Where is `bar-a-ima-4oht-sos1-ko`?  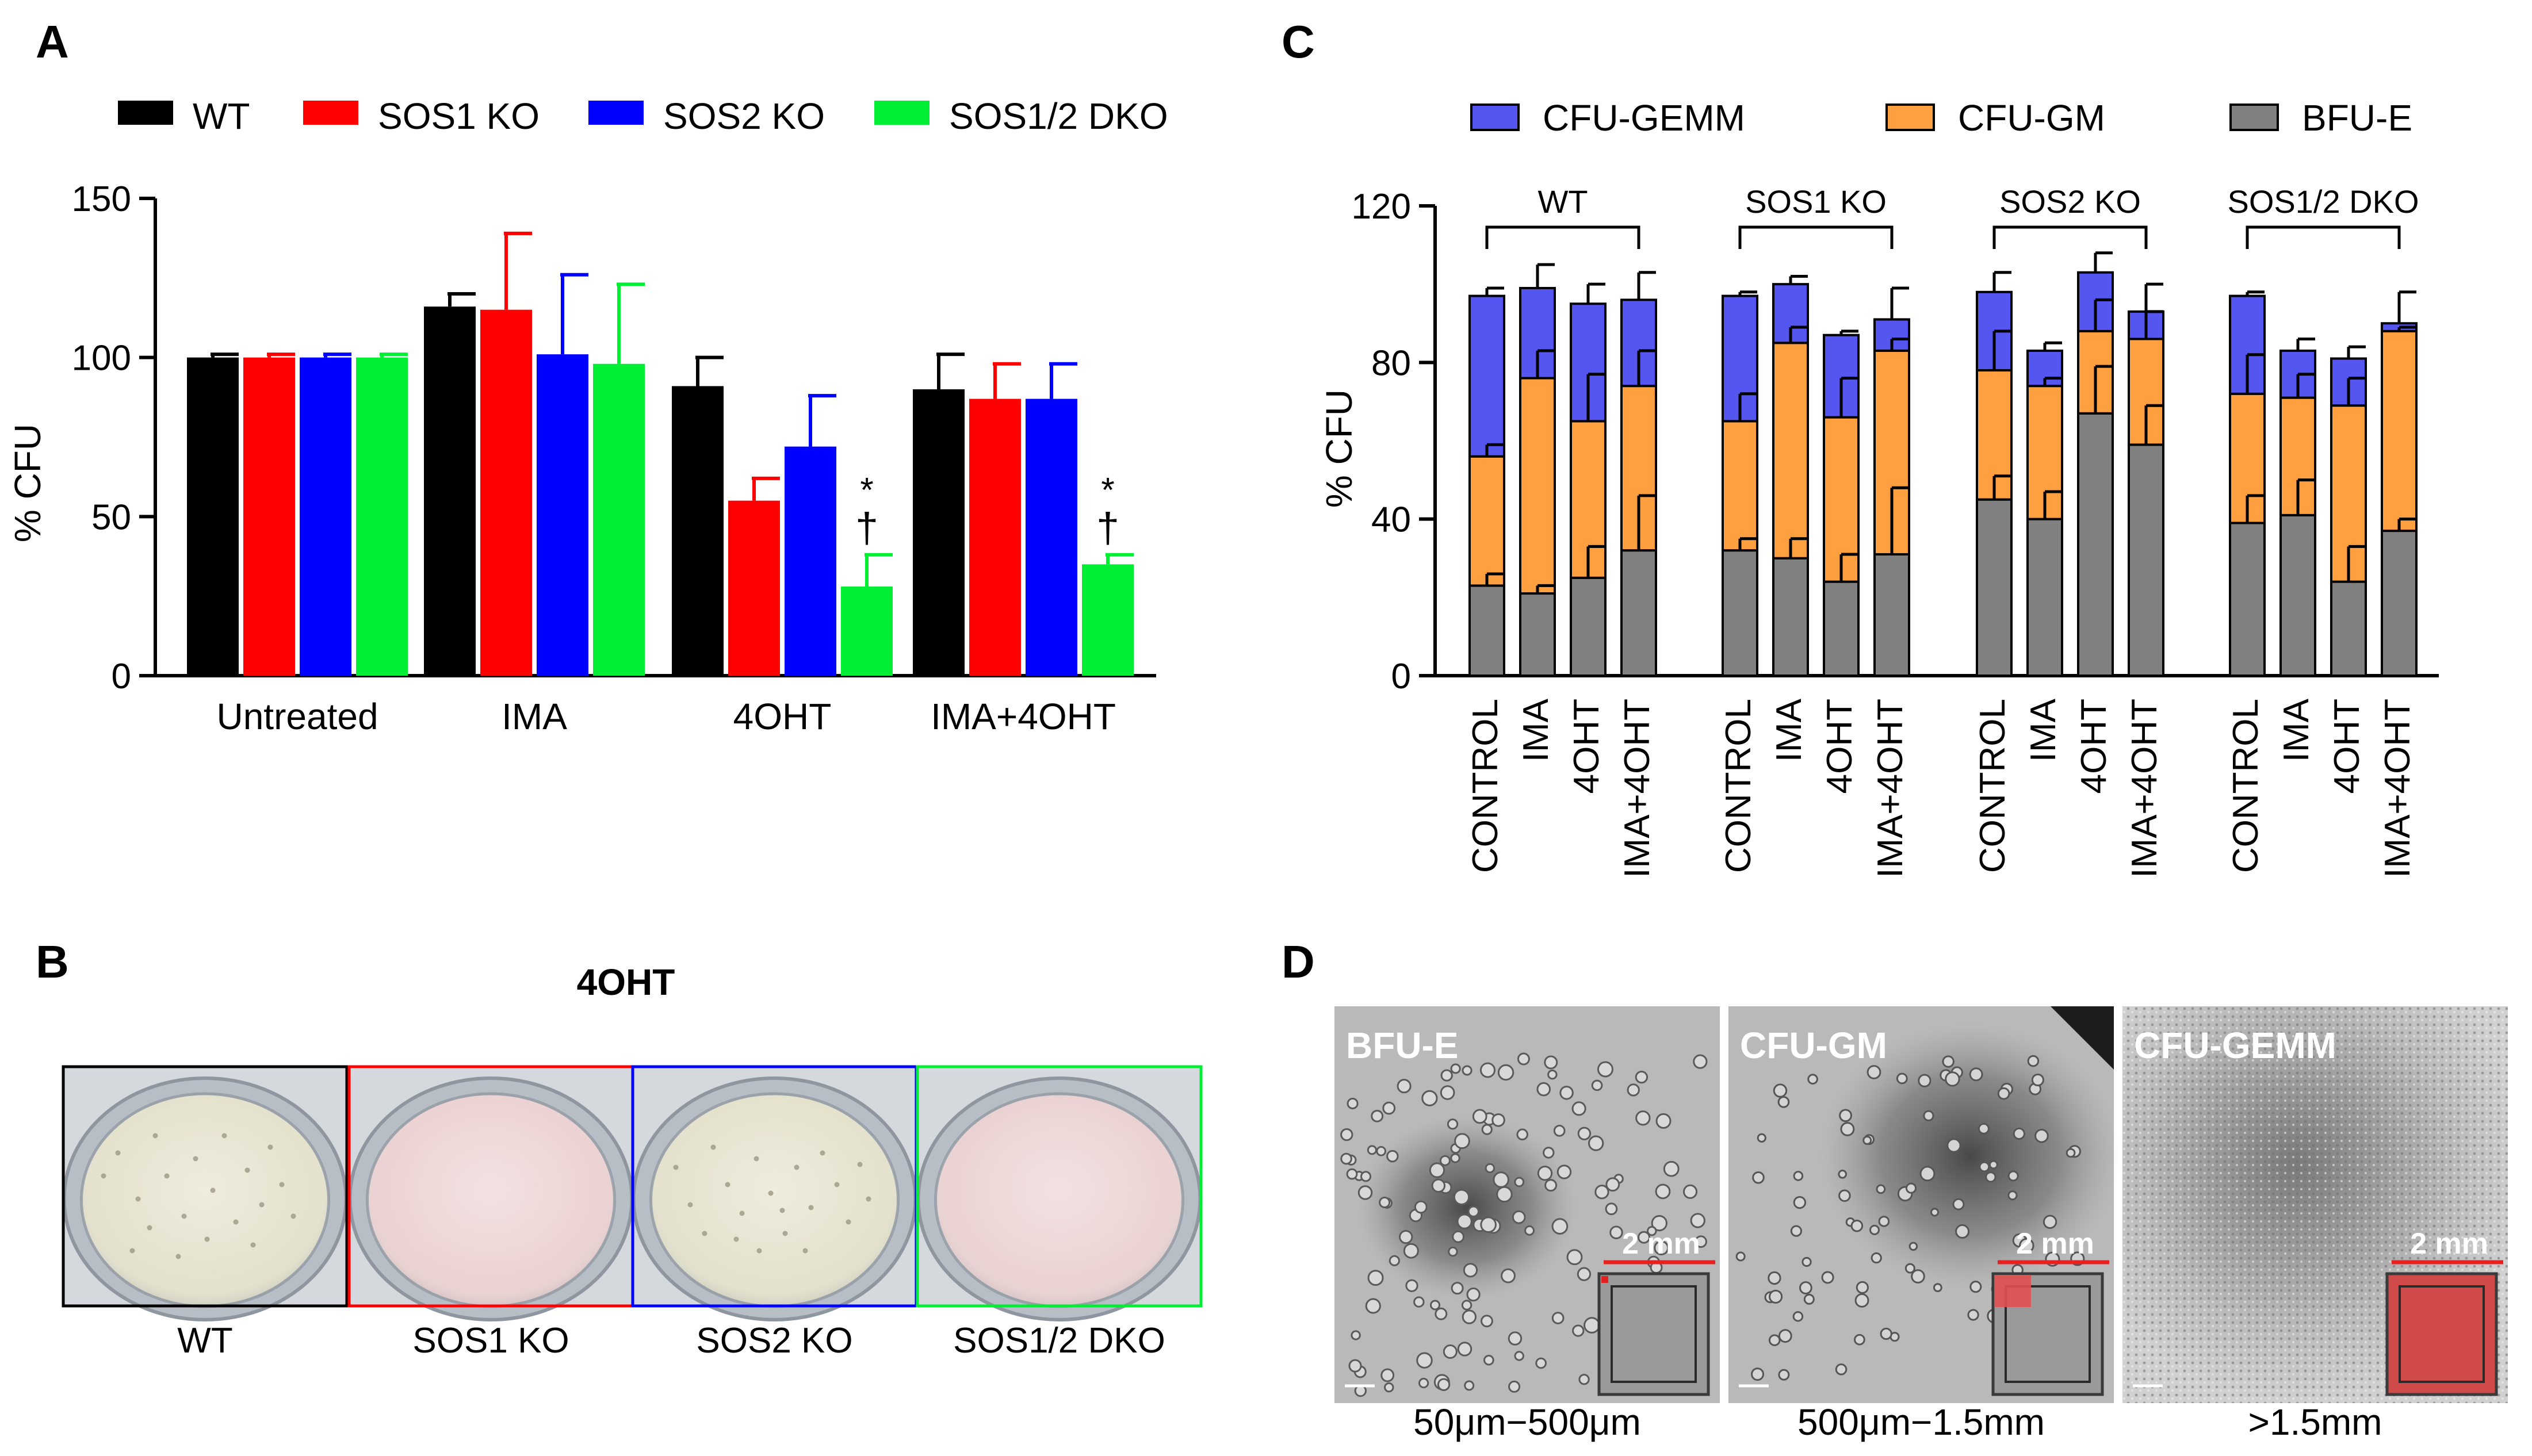 bar-a-ima-4oht-sos1-ko is located at coordinates (995, 537).